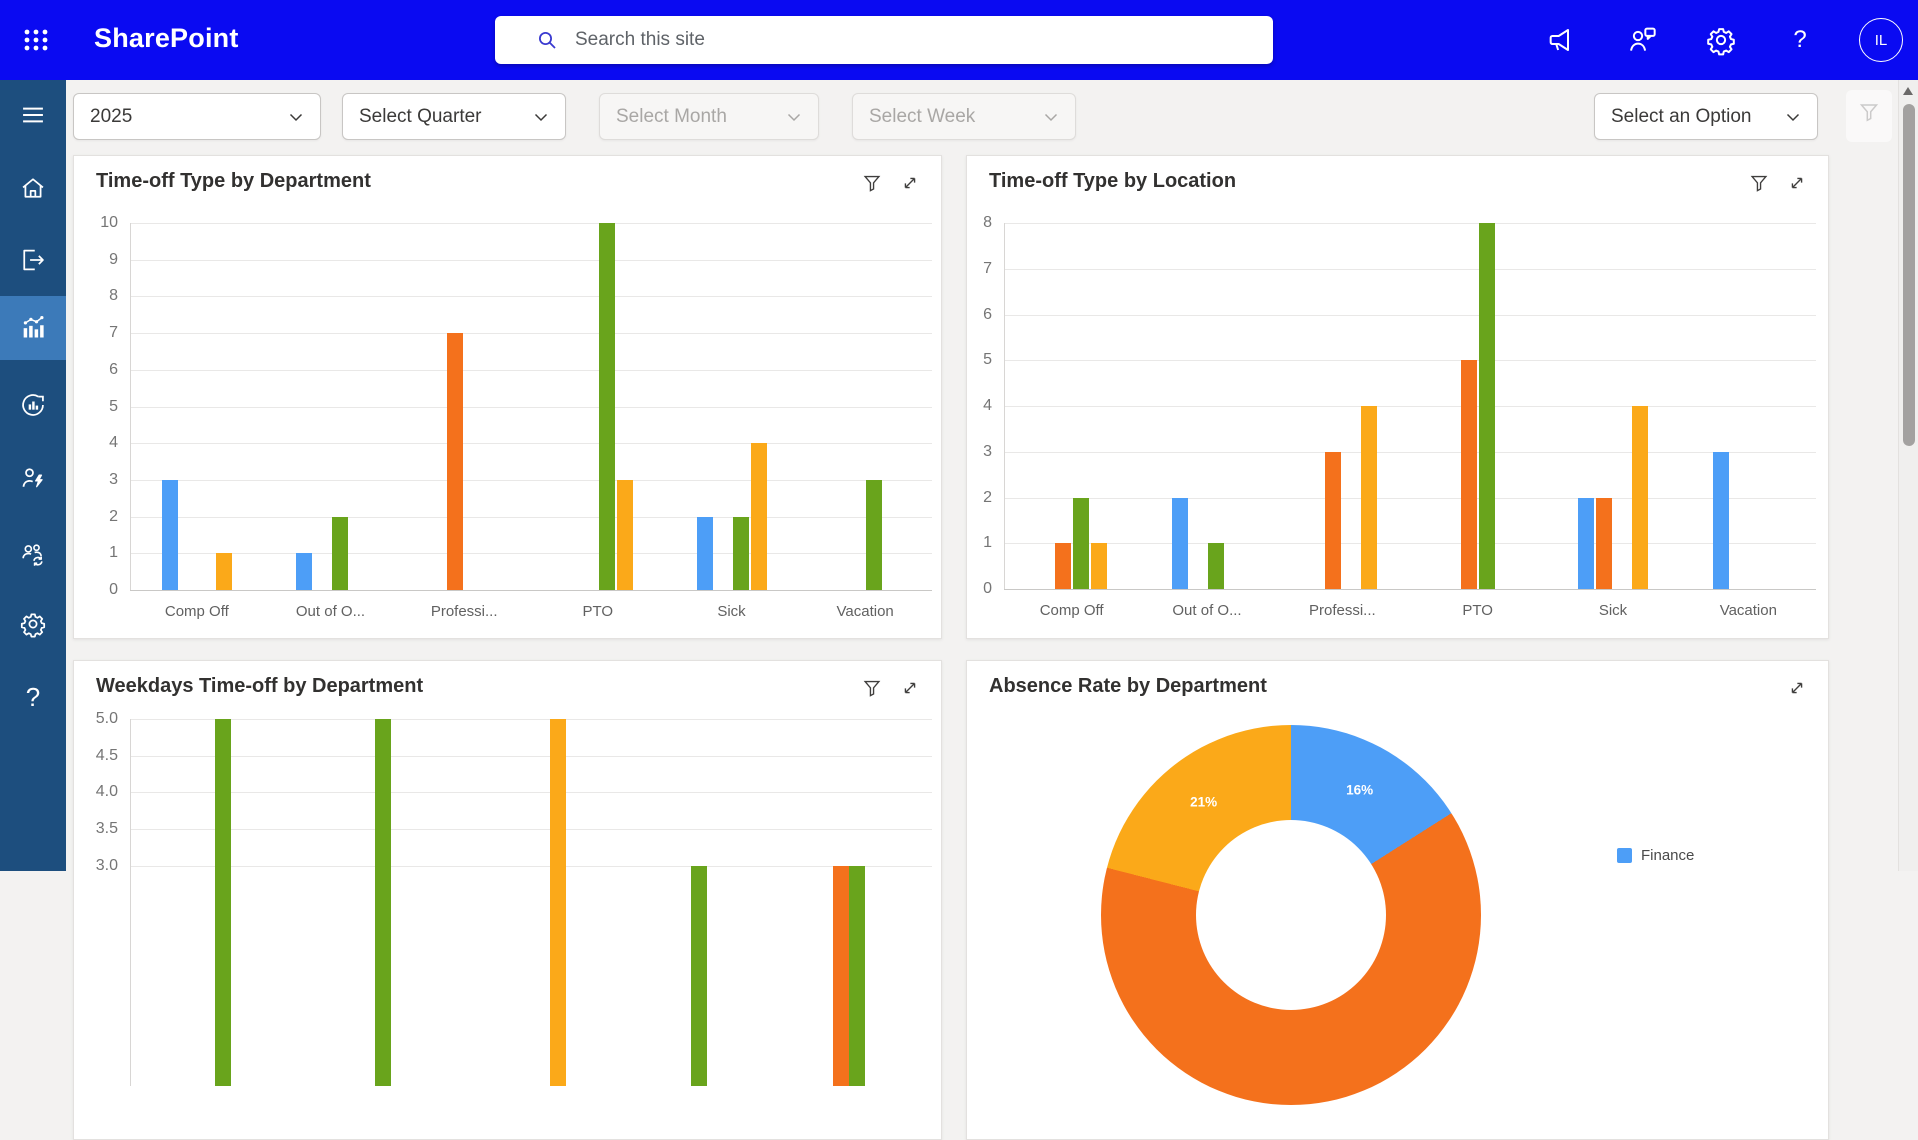 This screenshot has height=1140, width=1918. I want to click on settings-icon, so click(1721, 40).